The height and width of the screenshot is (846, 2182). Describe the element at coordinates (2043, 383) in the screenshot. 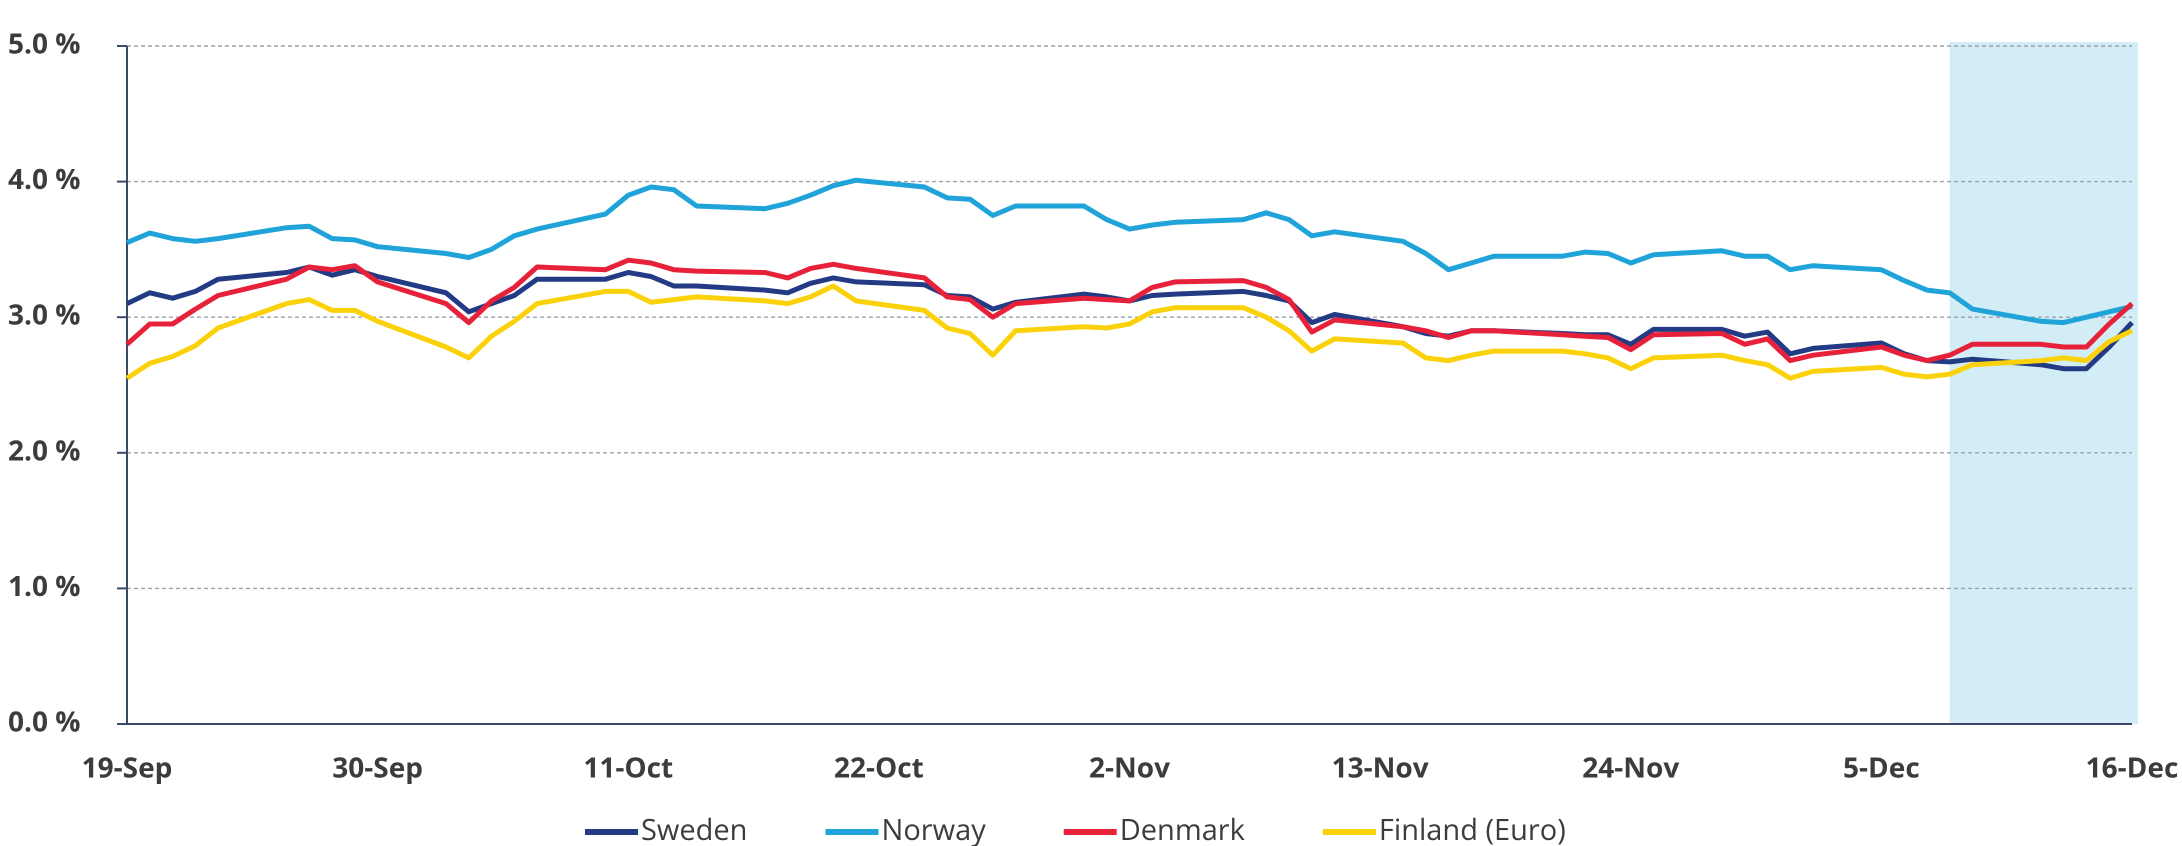

I see `highlight-band` at that location.